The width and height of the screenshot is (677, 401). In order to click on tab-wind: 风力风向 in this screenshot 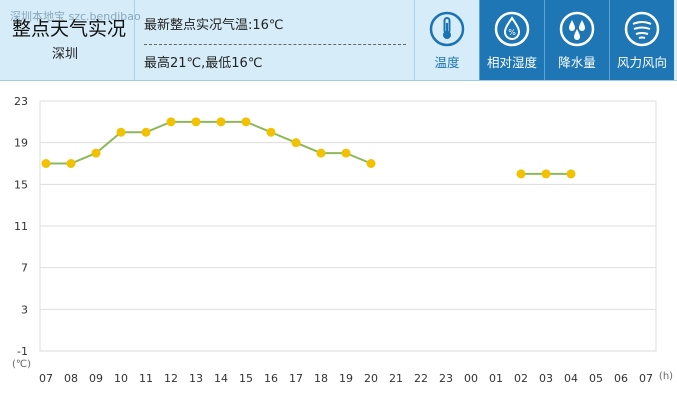, I will do `click(641, 40)`.